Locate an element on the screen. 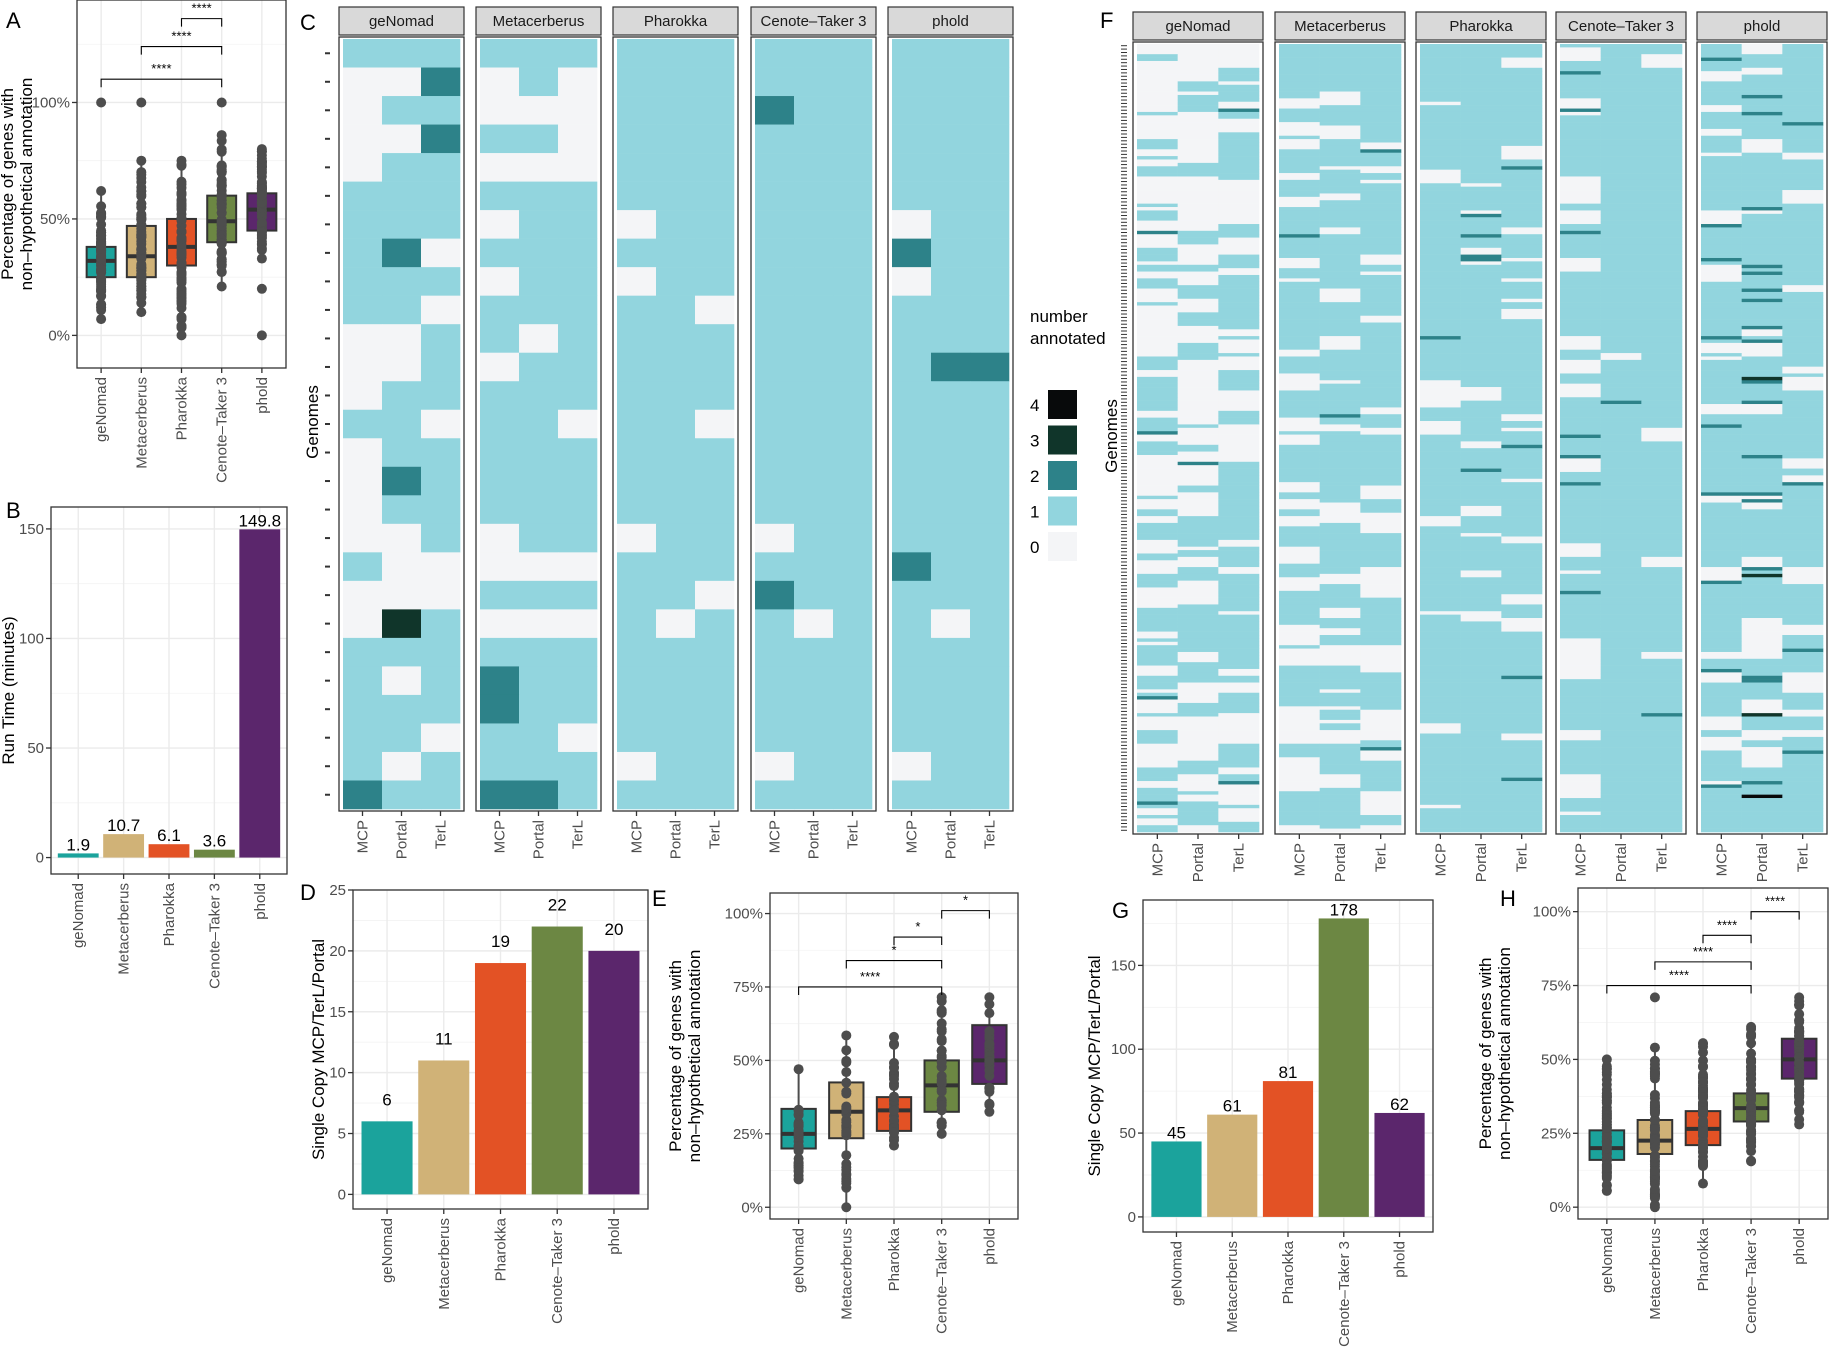 The image size is (1838, 1350). bar-genomad is located at coordinates (387, 1158).